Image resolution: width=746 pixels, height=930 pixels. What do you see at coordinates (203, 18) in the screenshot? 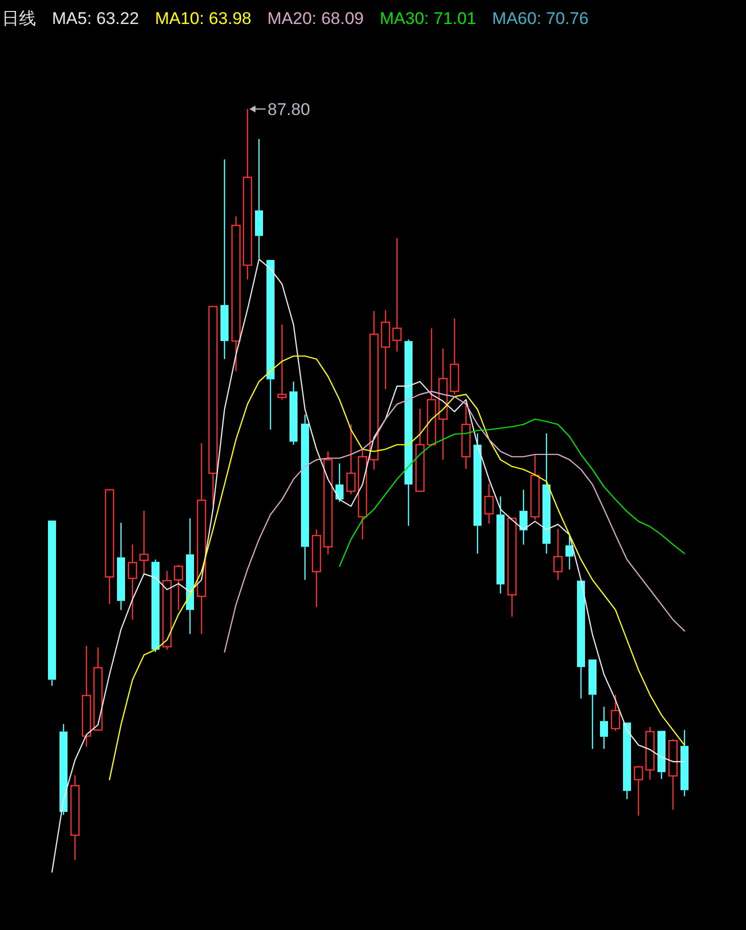
I see `text: MA10: 63.98` at bounding box center [203, 18].